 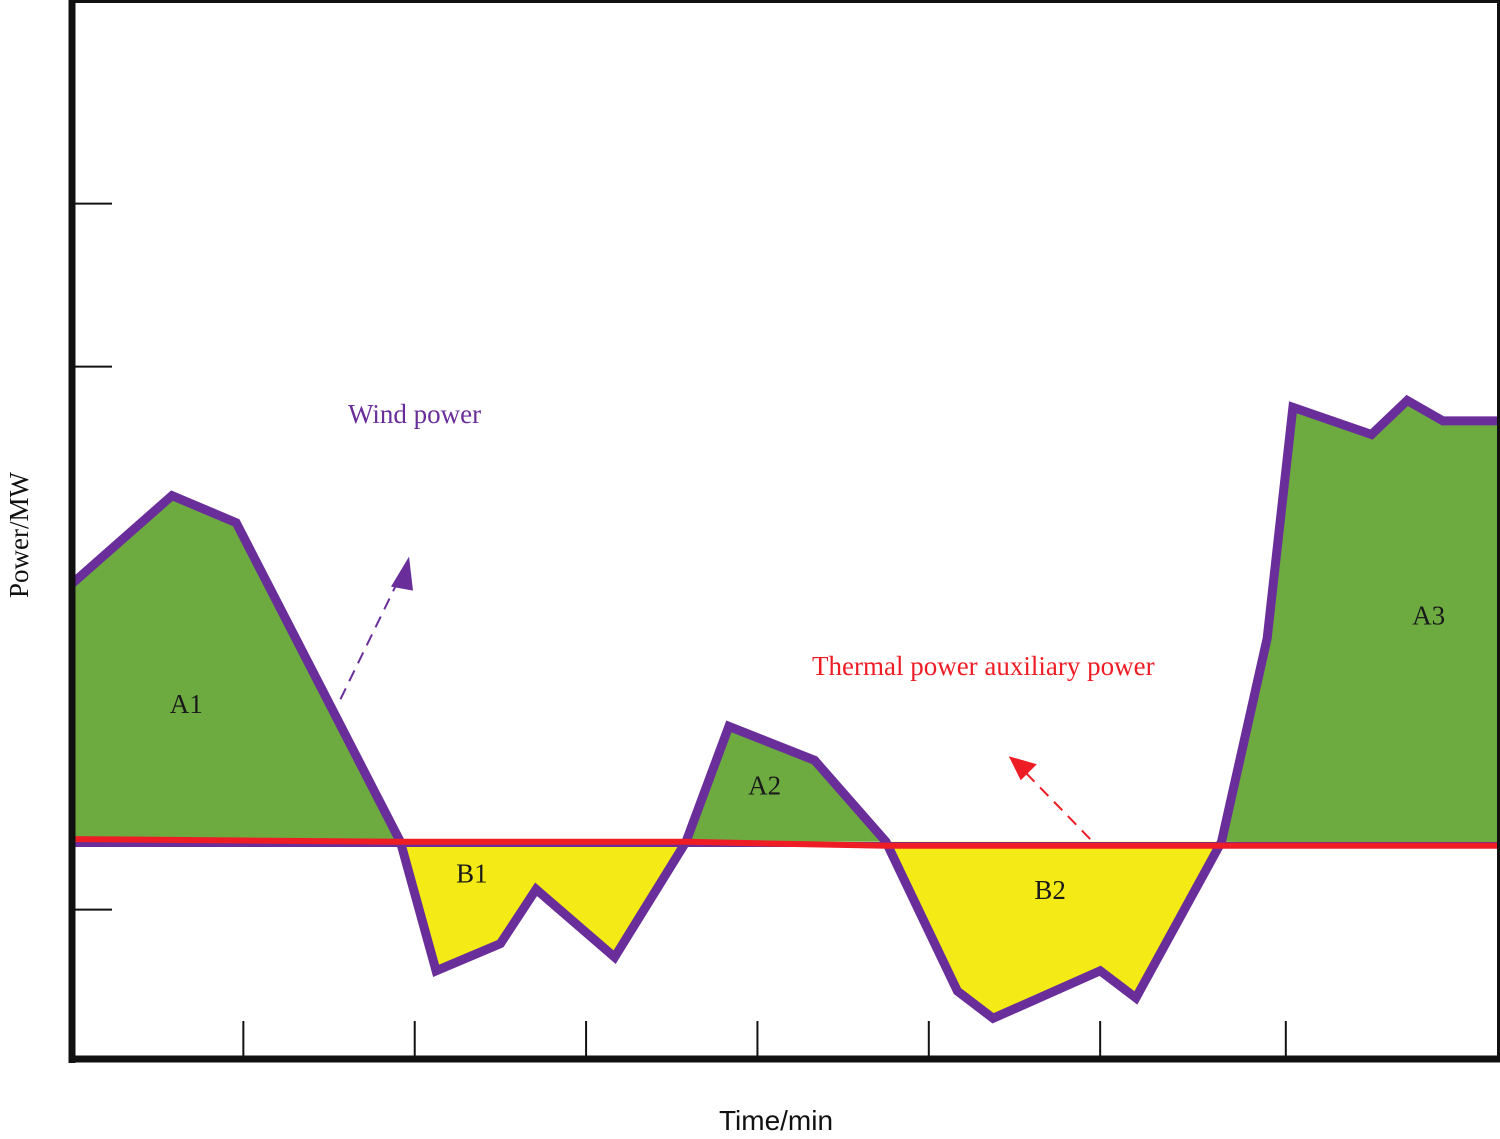 I want to click on thermal-power-line, so click(x=785, y=842).